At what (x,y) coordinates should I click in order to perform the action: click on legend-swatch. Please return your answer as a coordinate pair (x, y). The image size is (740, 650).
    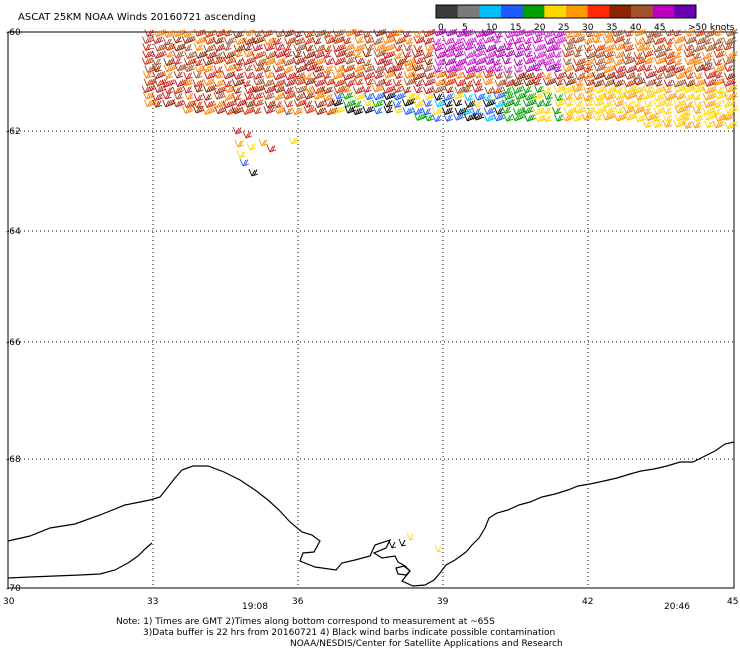
    Looking at the image, I should click on (598, 11).